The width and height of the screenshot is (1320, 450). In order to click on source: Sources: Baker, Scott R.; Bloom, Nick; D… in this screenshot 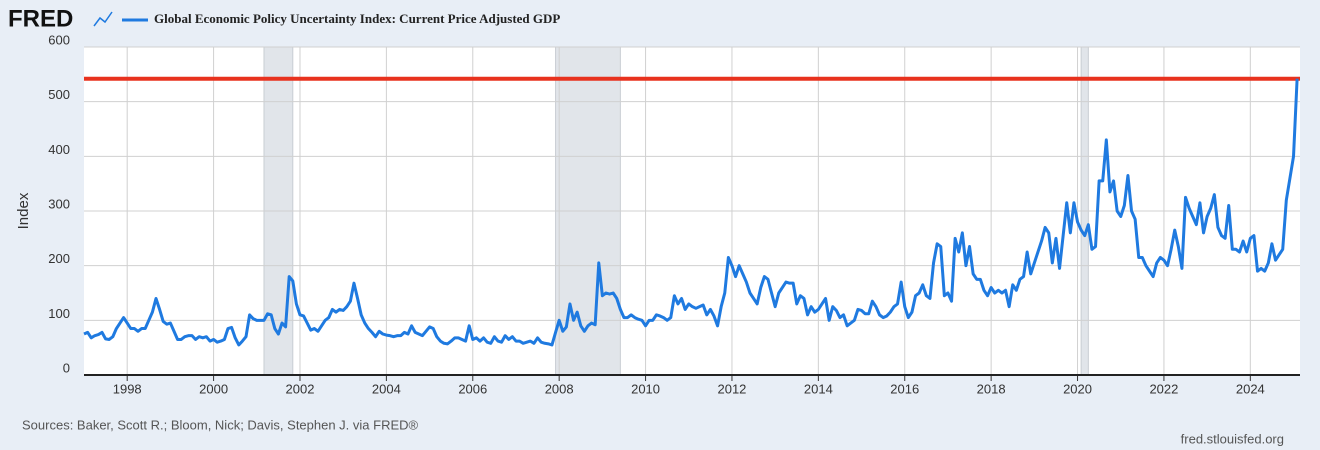, I will do `click(220, 424)`.